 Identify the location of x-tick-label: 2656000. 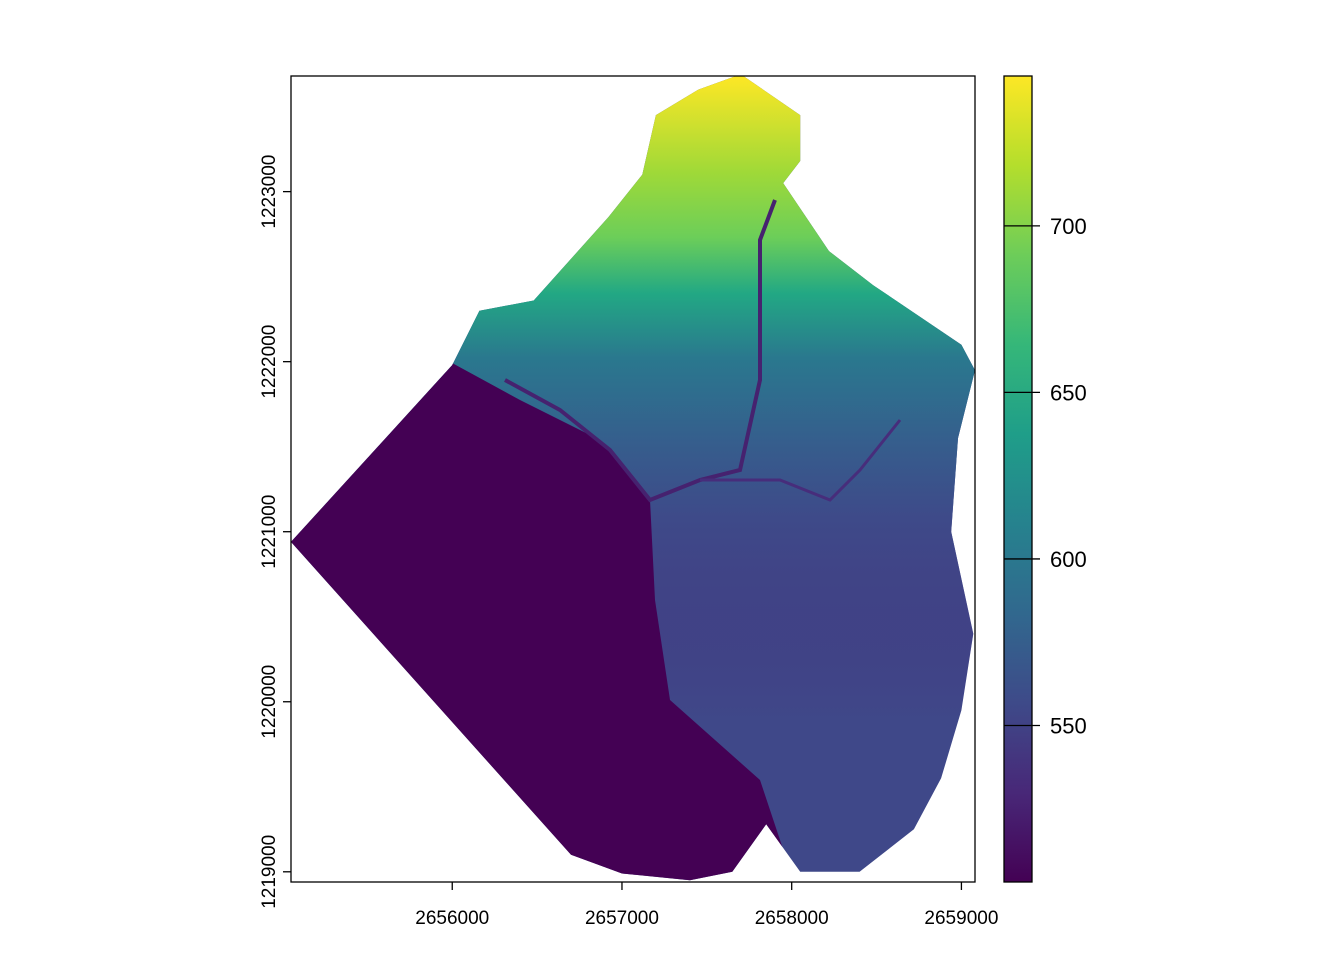
(452, 918).